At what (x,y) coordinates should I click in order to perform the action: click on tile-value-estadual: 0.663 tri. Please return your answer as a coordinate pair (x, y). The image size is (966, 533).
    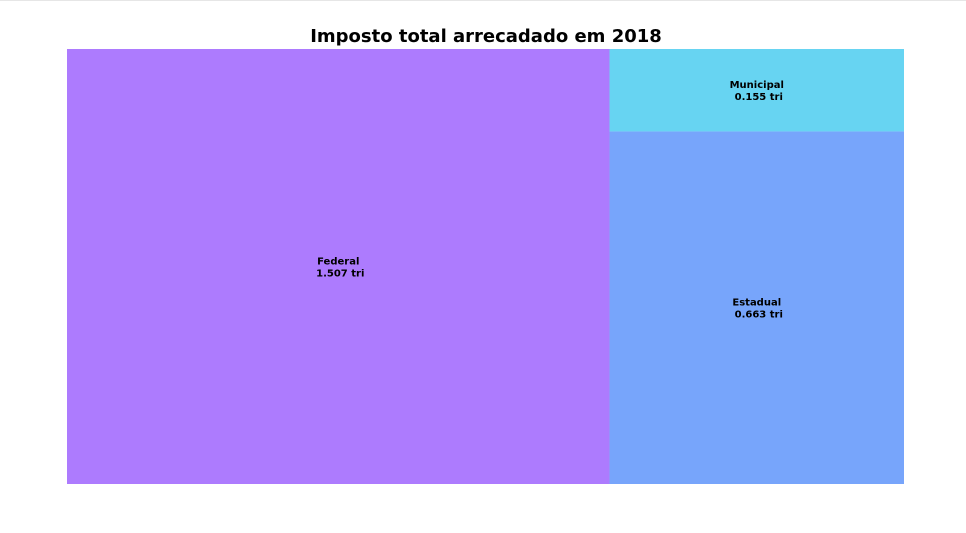
    Looking at the image, I should click on (759, 315).